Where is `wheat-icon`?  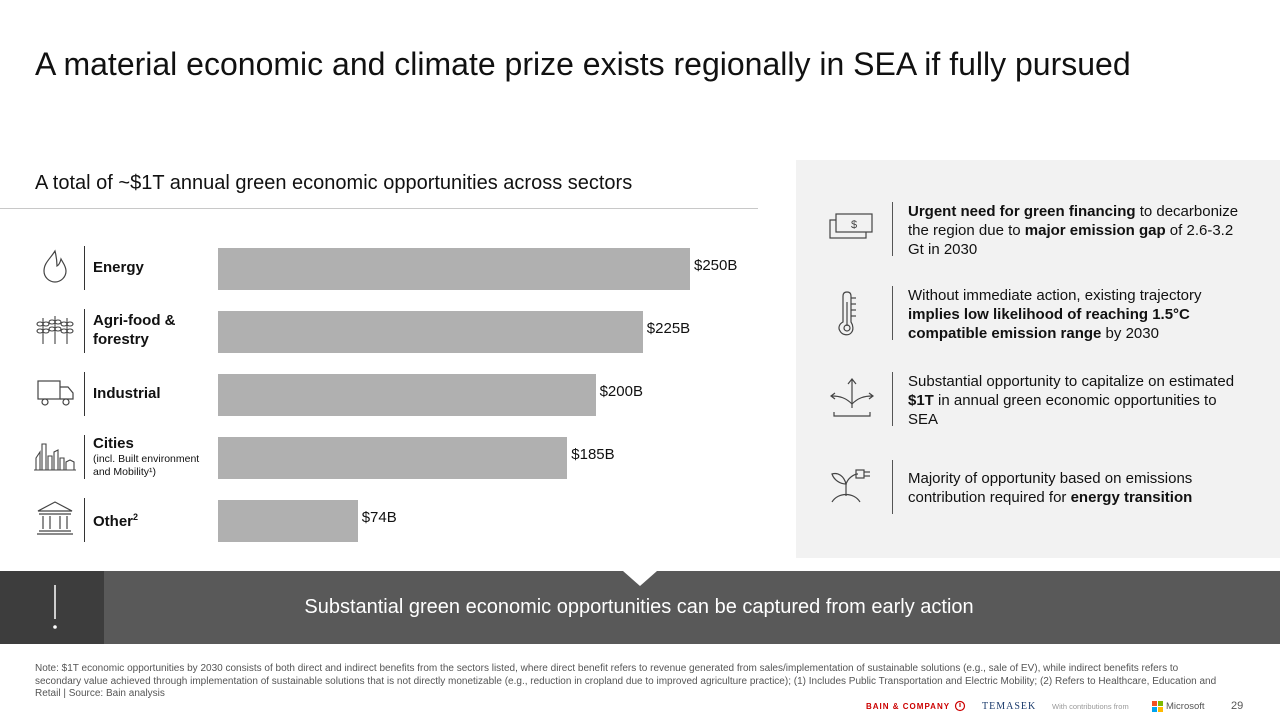
wheat-icon is located at coordinates (55, 329).